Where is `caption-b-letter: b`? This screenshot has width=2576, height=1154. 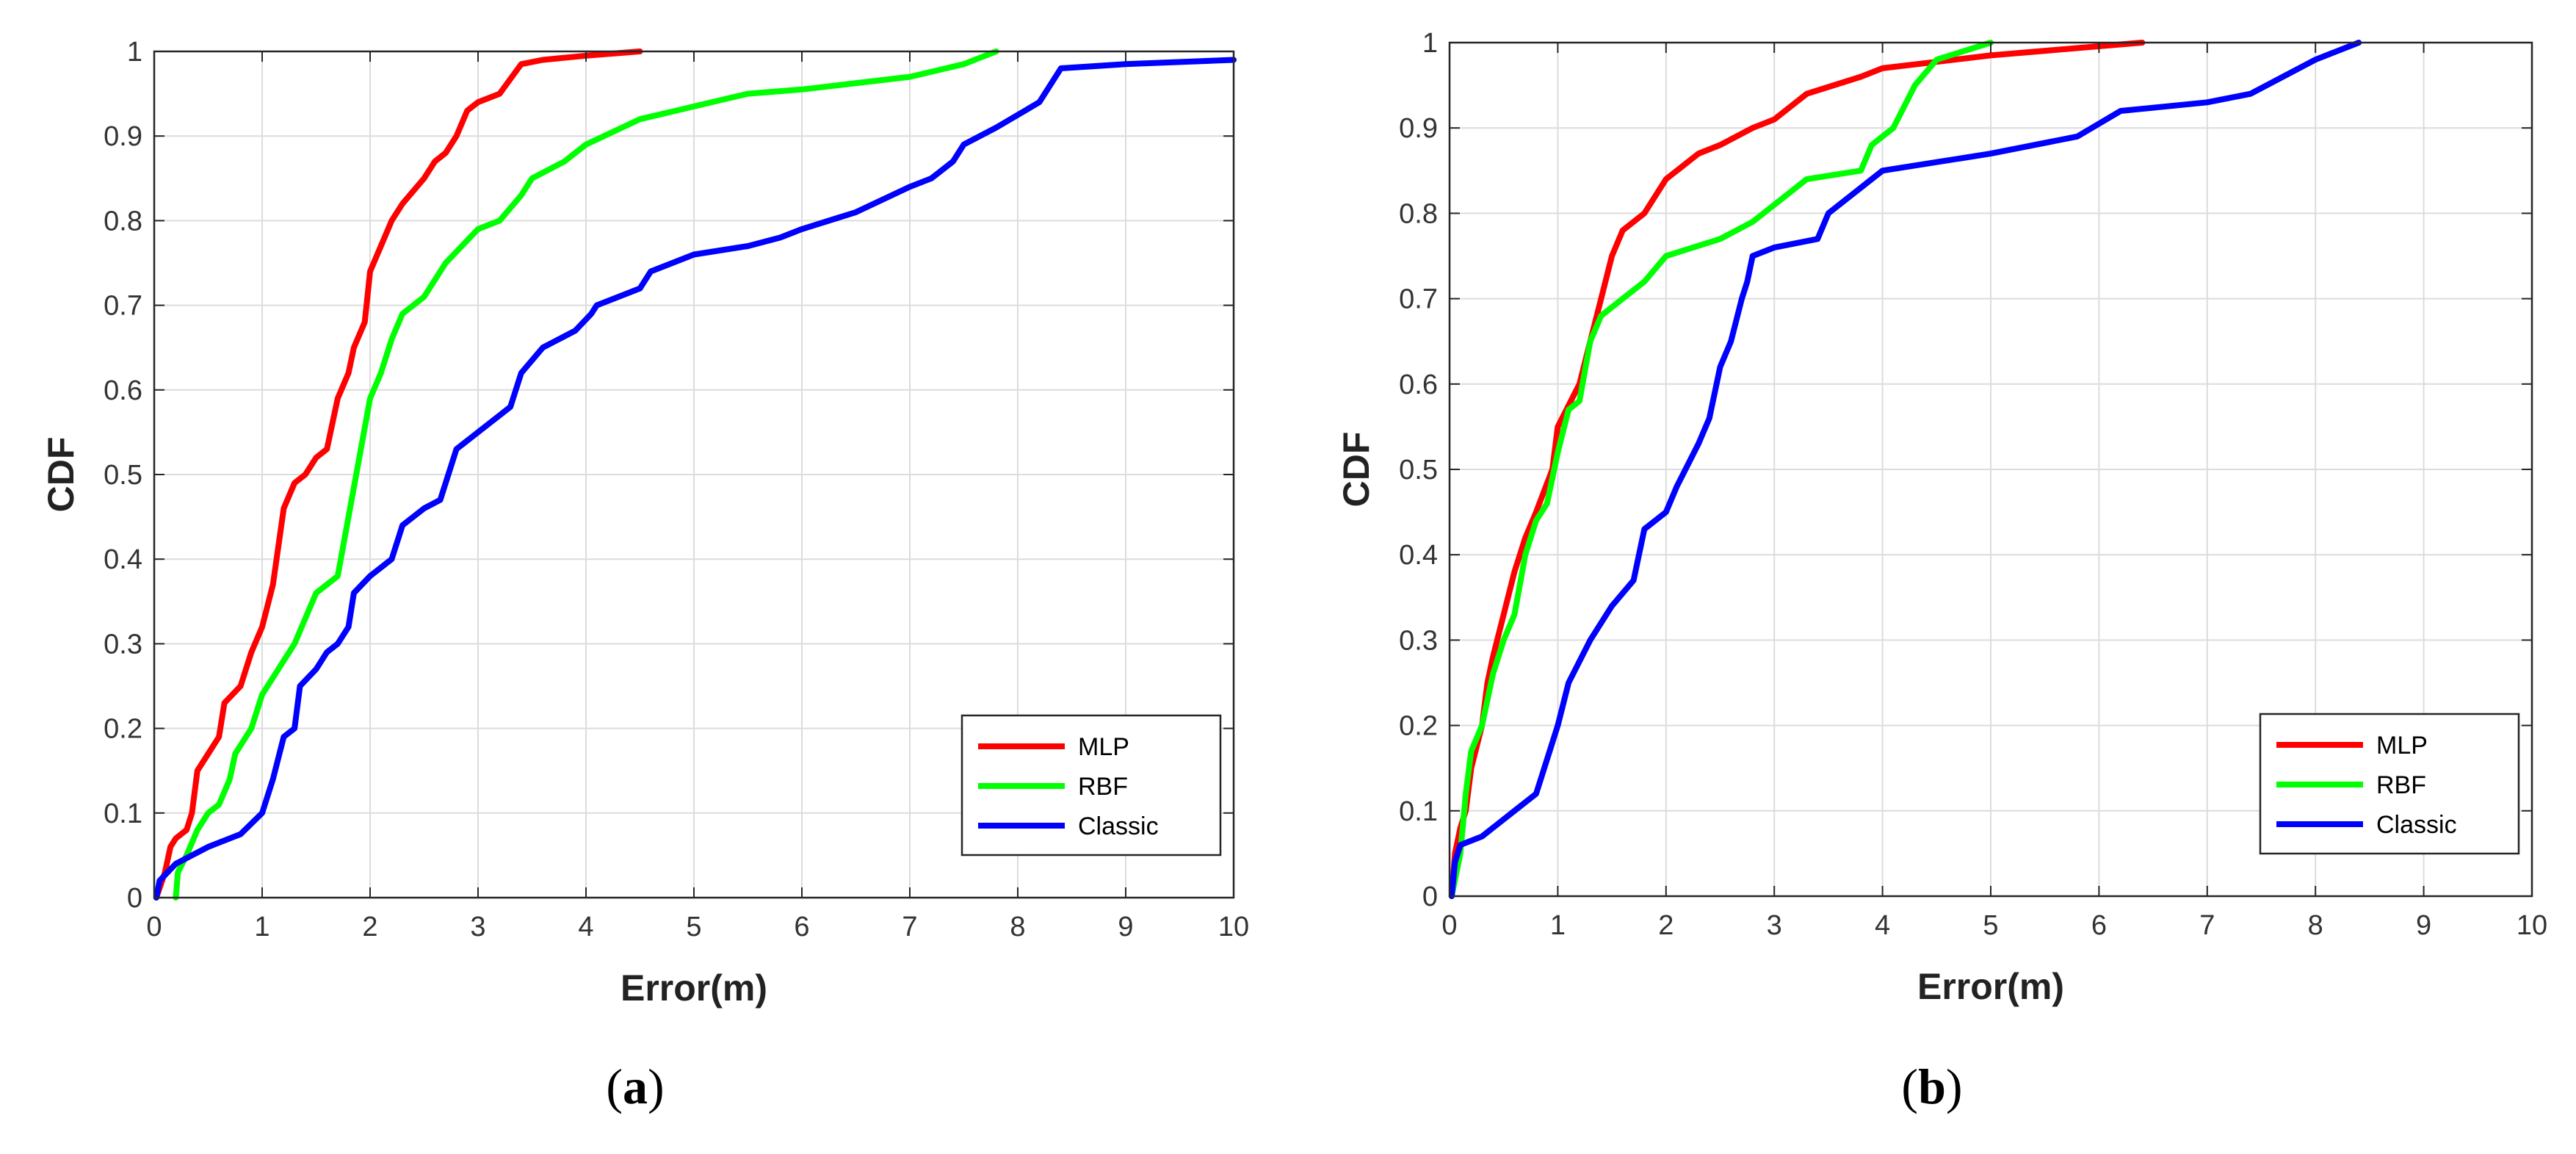
caption-b-letter: b is located at coordinates (1932, 1086).